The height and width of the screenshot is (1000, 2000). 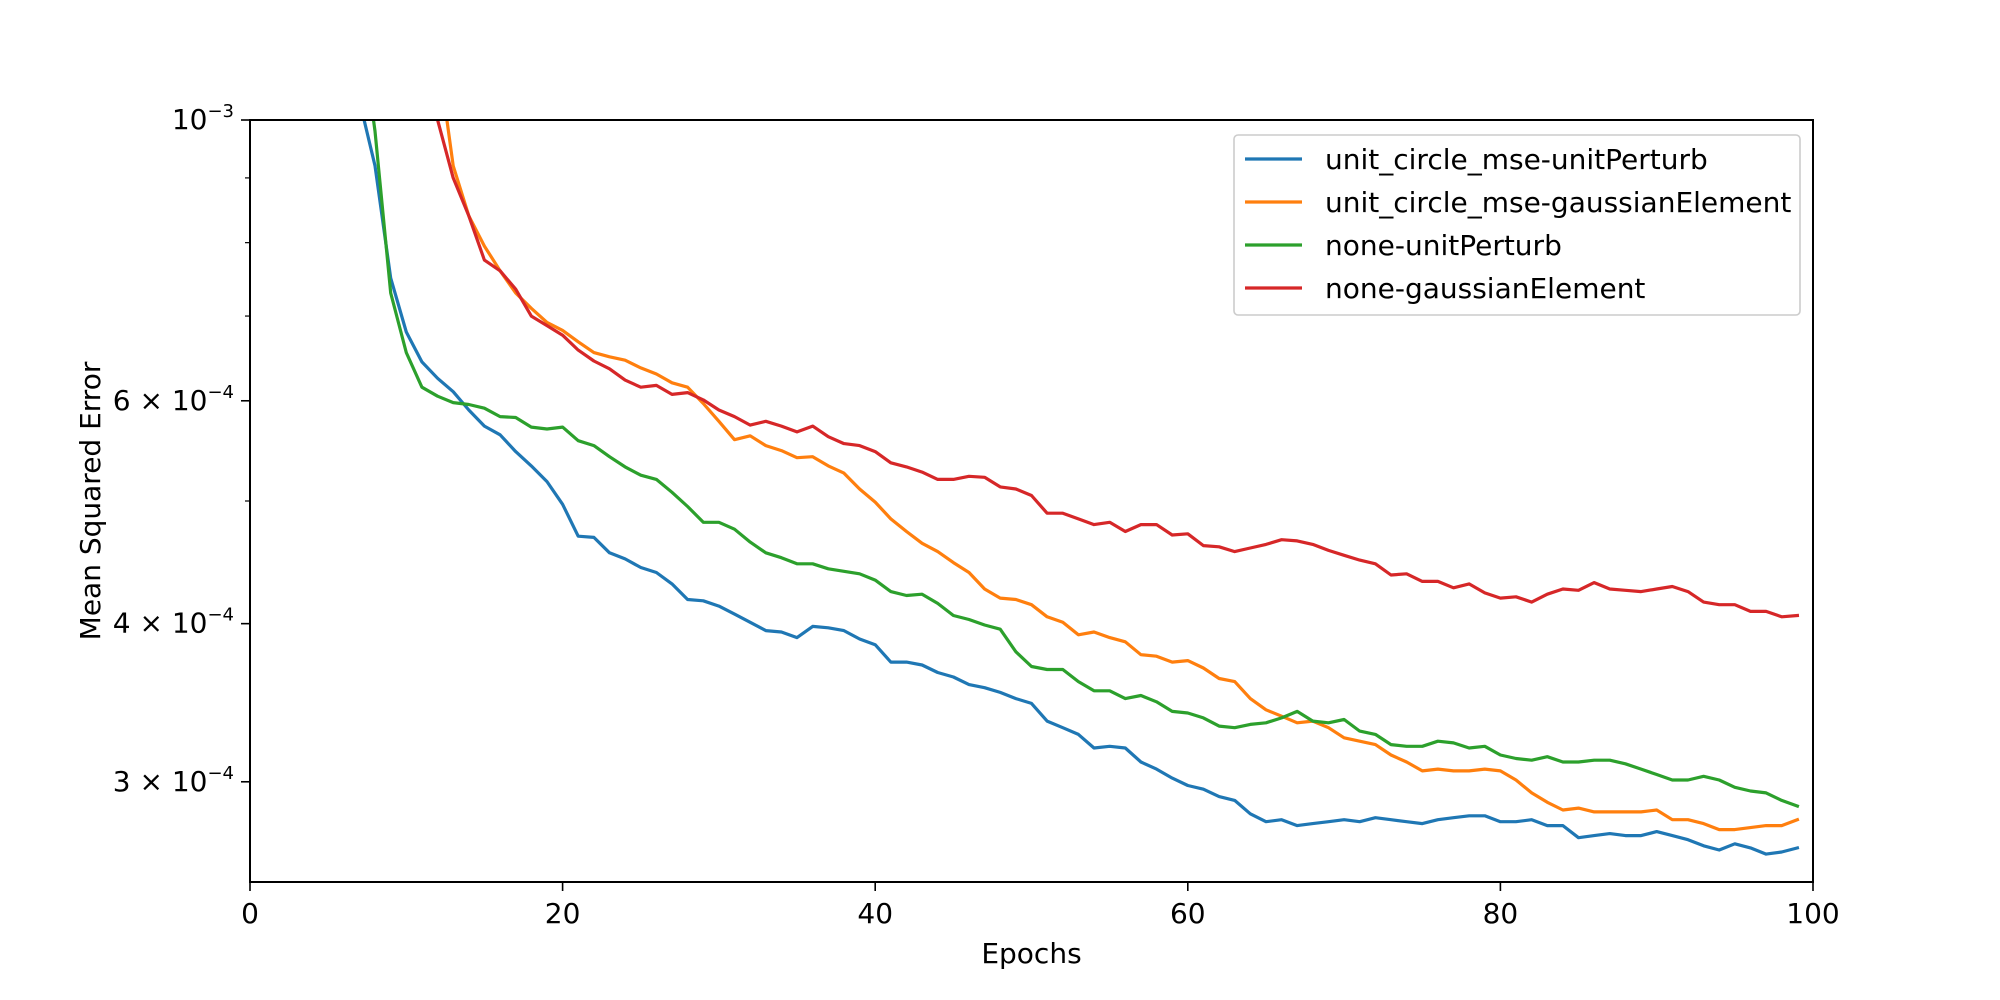 What do you see at coordinates (1485, 288) in the screenshot?
I see `legend-entry-label: none-gaussianElement` at bounding box center [1485, 288].